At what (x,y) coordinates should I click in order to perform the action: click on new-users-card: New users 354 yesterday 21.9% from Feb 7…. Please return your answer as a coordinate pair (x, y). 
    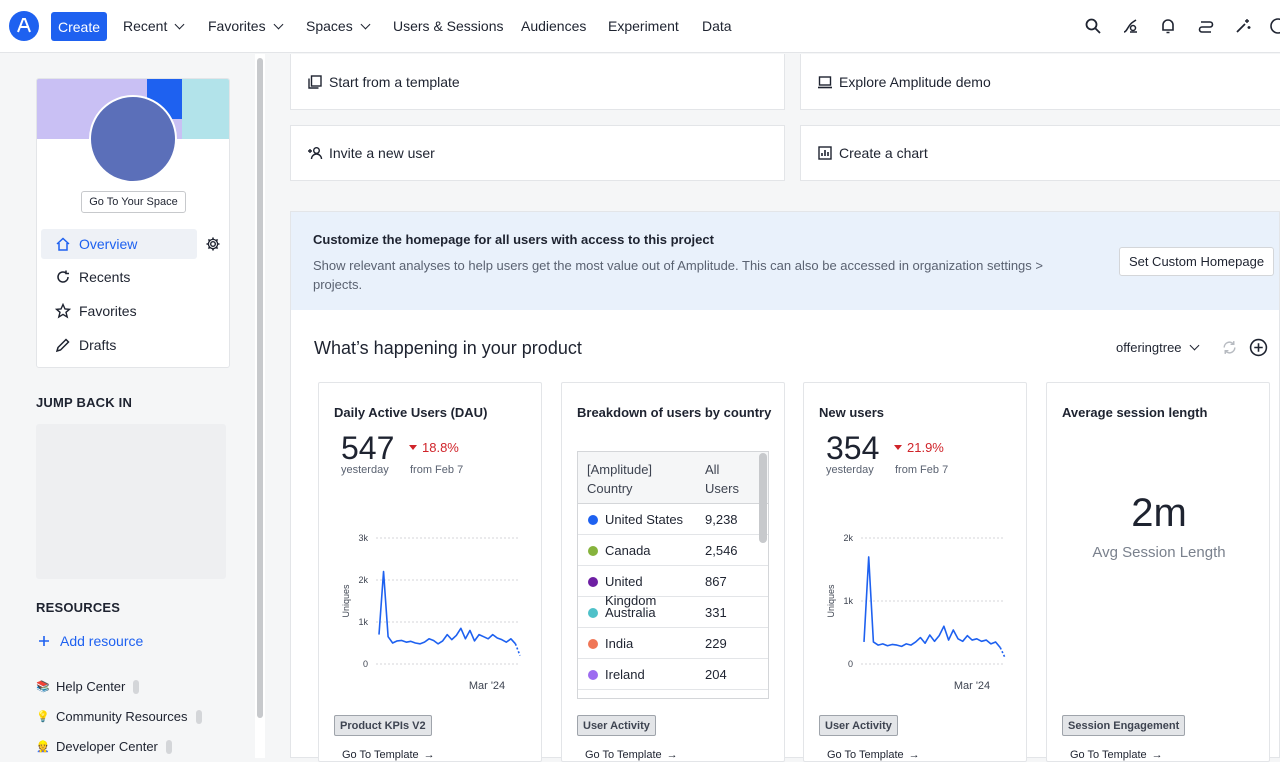
    Looking at the image, I should click on (915, 572).